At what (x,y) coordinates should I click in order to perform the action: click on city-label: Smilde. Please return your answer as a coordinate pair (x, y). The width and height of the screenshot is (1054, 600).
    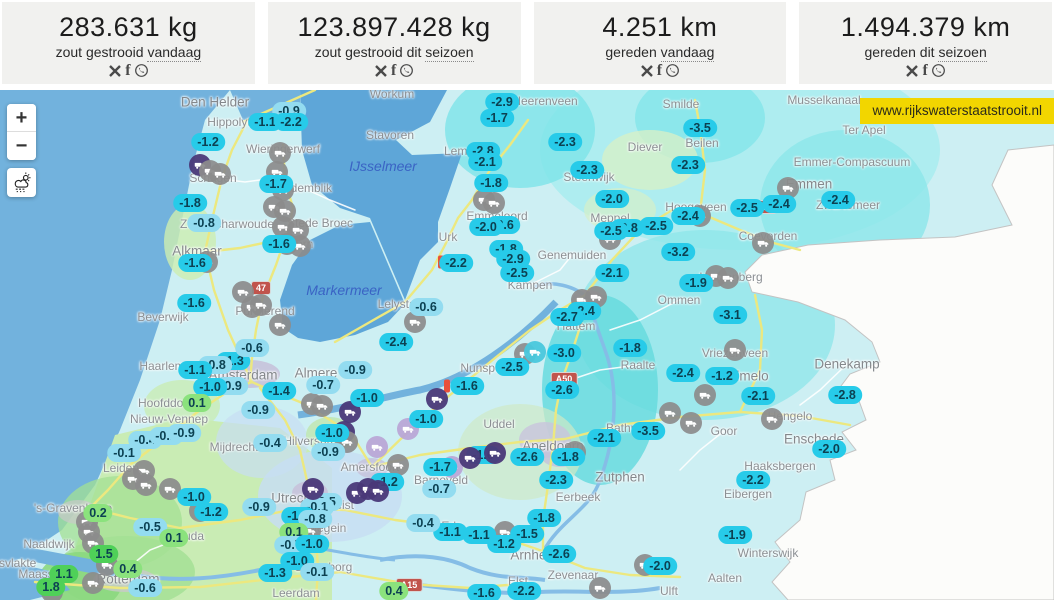
    Looking at the image, I should click on (681, 104).